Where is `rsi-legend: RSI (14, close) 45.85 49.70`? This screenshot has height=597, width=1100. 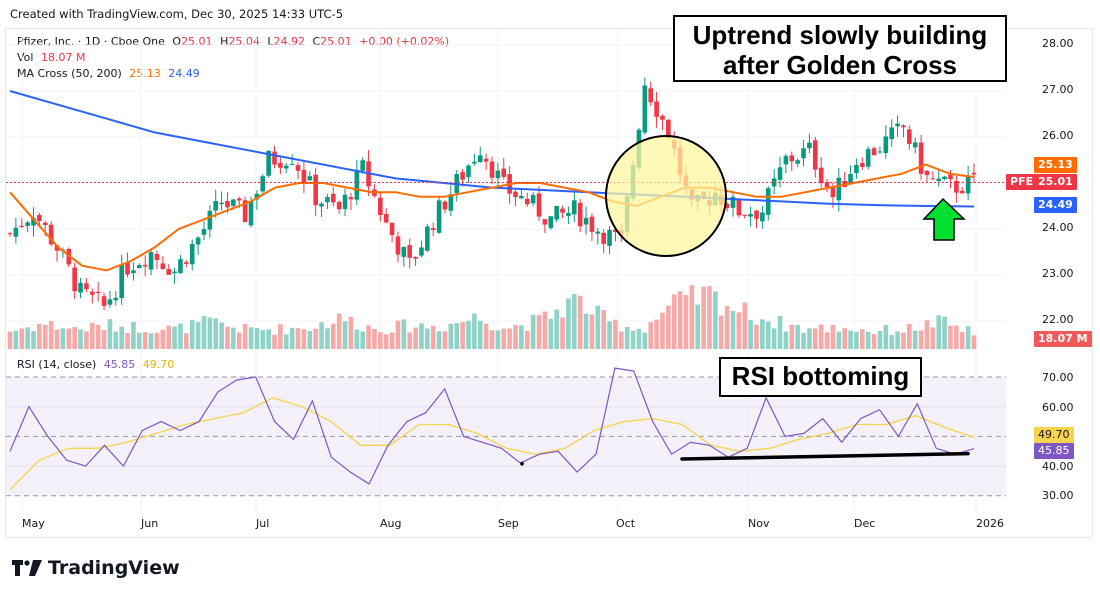 rsi-legend: RSI (14, close) 45.85 49.70 is located at coordinates (97, 364).